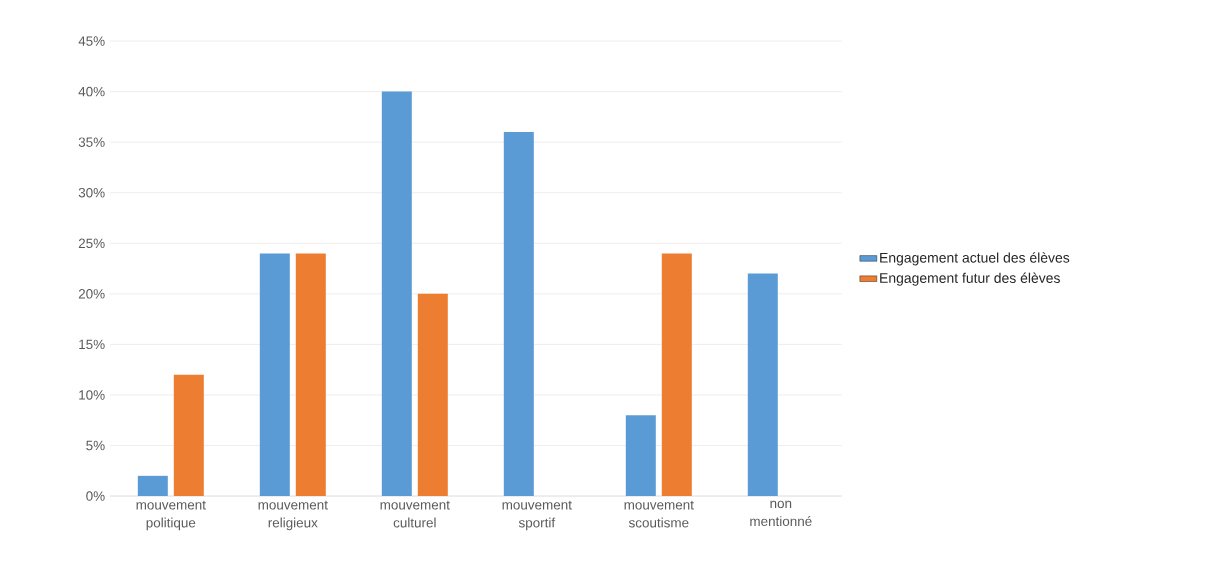 This screenshot has height=581, width=1216. Describe the element at coordinates (95, 496) in the screenshot. I see `y-tick-label: 0%` at that location.